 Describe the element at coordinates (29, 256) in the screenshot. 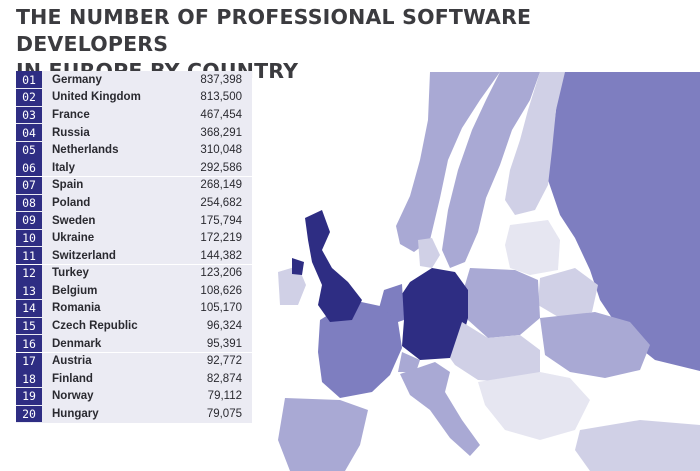

I see `rank-badge: 11` at that location.